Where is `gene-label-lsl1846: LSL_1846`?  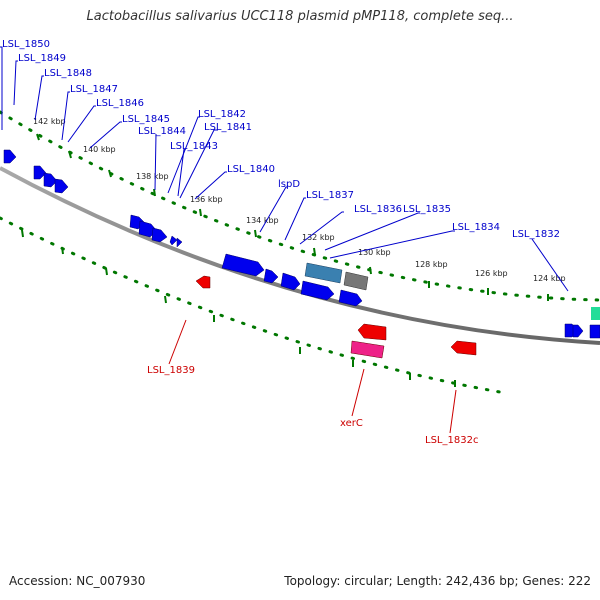
gene-label-lsl1846: LSL_1846 is located at coordinates (120, 103).